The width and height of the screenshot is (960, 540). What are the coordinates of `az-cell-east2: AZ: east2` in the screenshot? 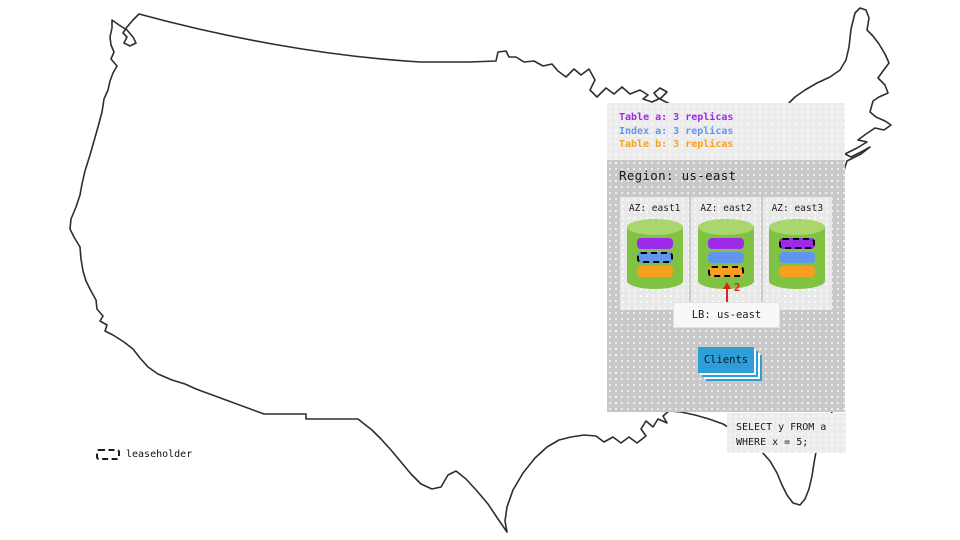 It's located at (724, 253).